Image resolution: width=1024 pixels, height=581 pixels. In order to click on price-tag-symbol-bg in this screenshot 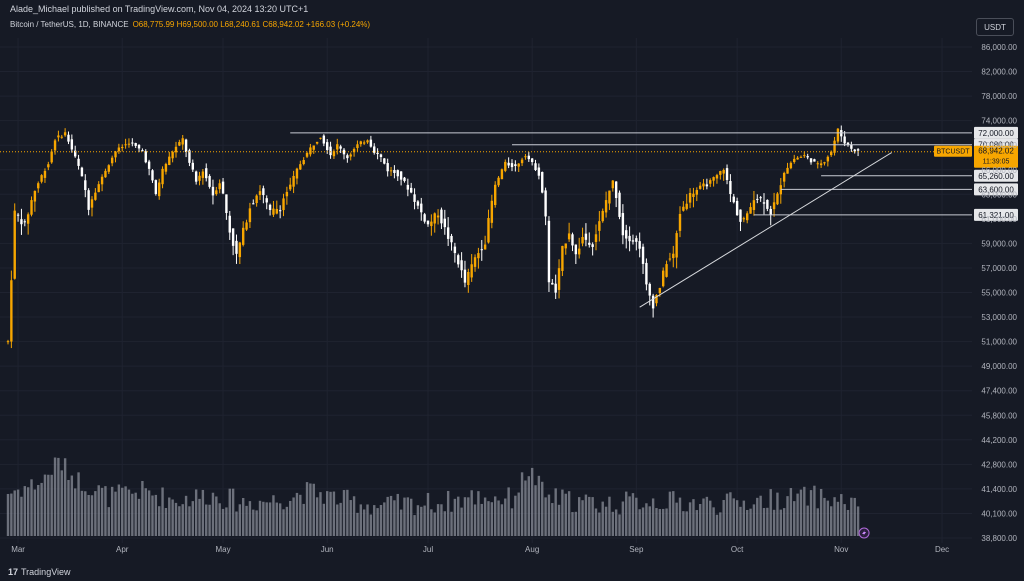, I will do `click(953, 151)`.